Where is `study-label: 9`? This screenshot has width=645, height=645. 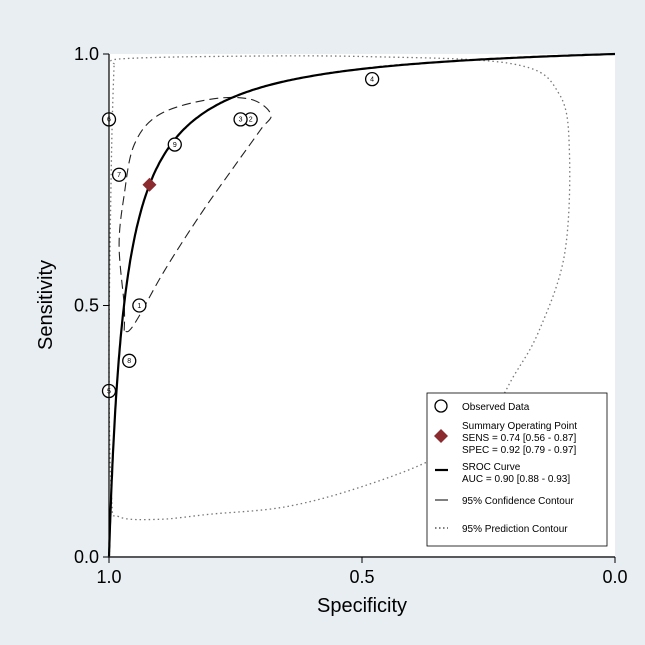
study-label: 9 is located at coordinates (175, 145).